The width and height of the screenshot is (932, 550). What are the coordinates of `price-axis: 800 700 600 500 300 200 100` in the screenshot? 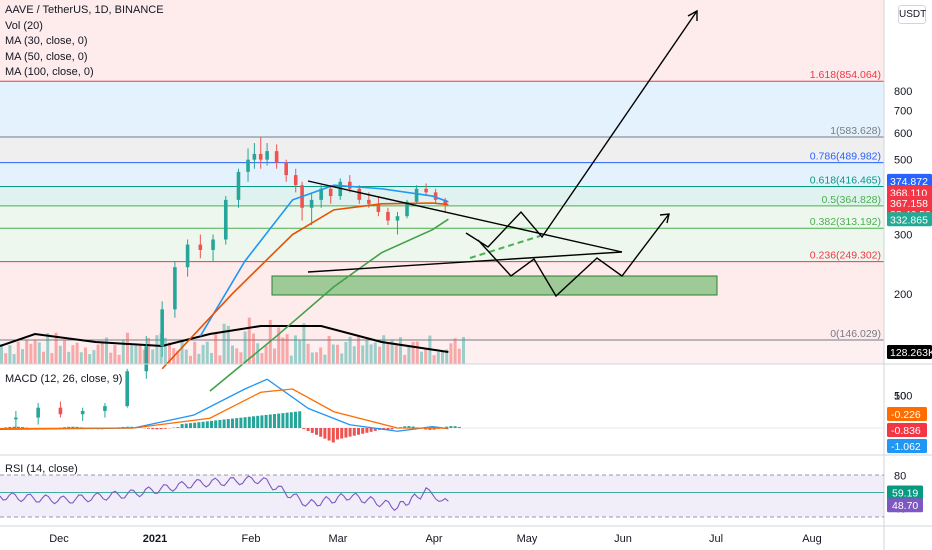 It's located at (903, 244).